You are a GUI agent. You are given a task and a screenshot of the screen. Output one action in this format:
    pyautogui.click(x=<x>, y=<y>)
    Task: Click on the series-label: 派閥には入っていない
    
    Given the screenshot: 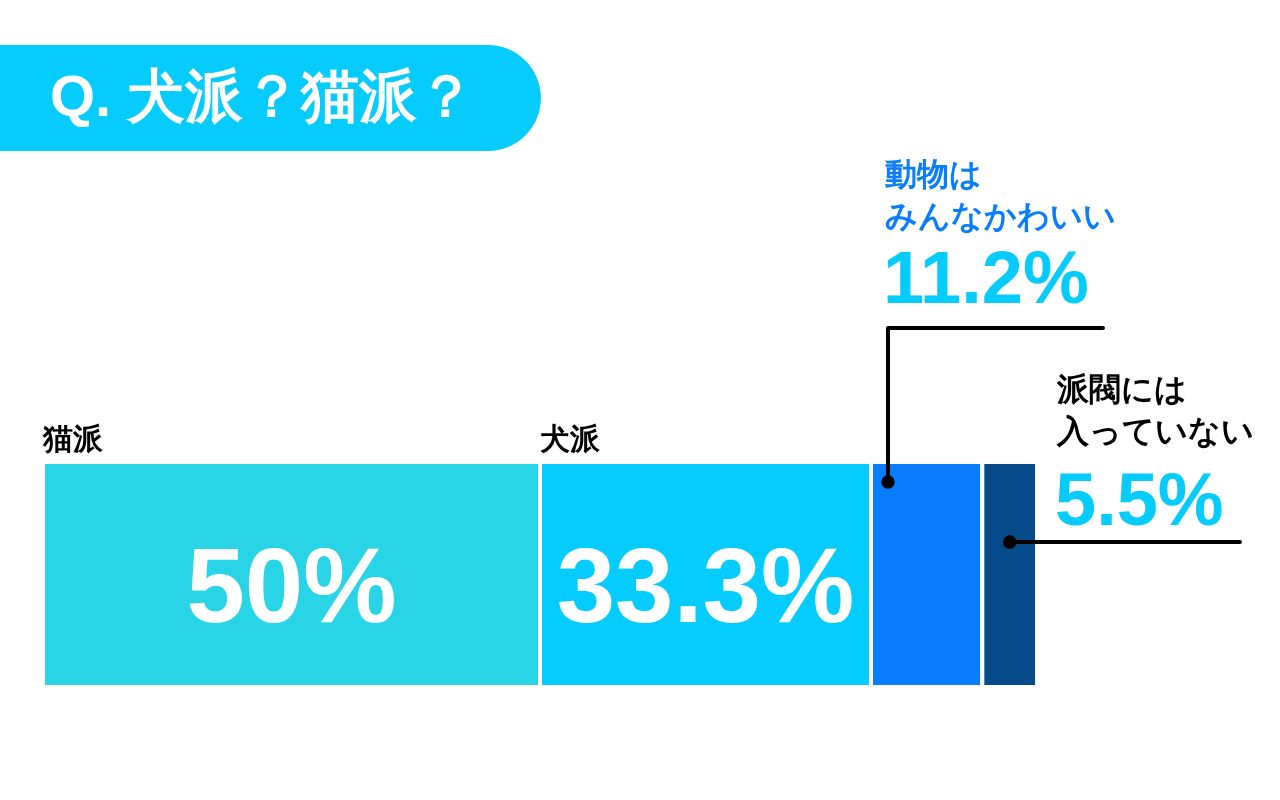 What is the action you would take?
    pyautogui.click(x=1155, y=410)
    